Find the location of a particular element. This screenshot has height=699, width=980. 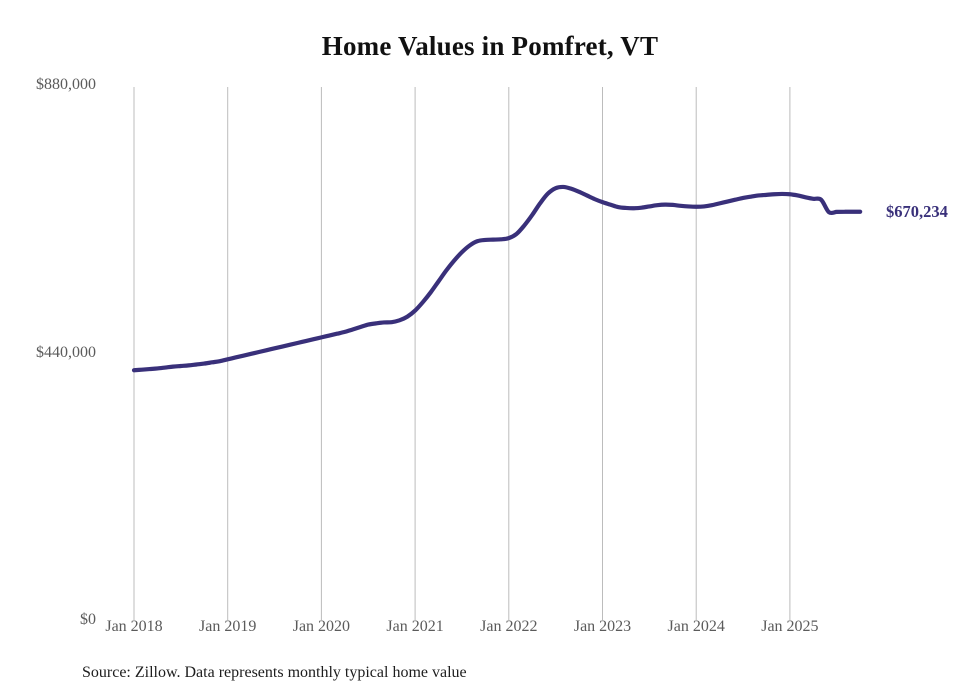

series-end-value-label: $670,234 is located at coordinates (917, 211).